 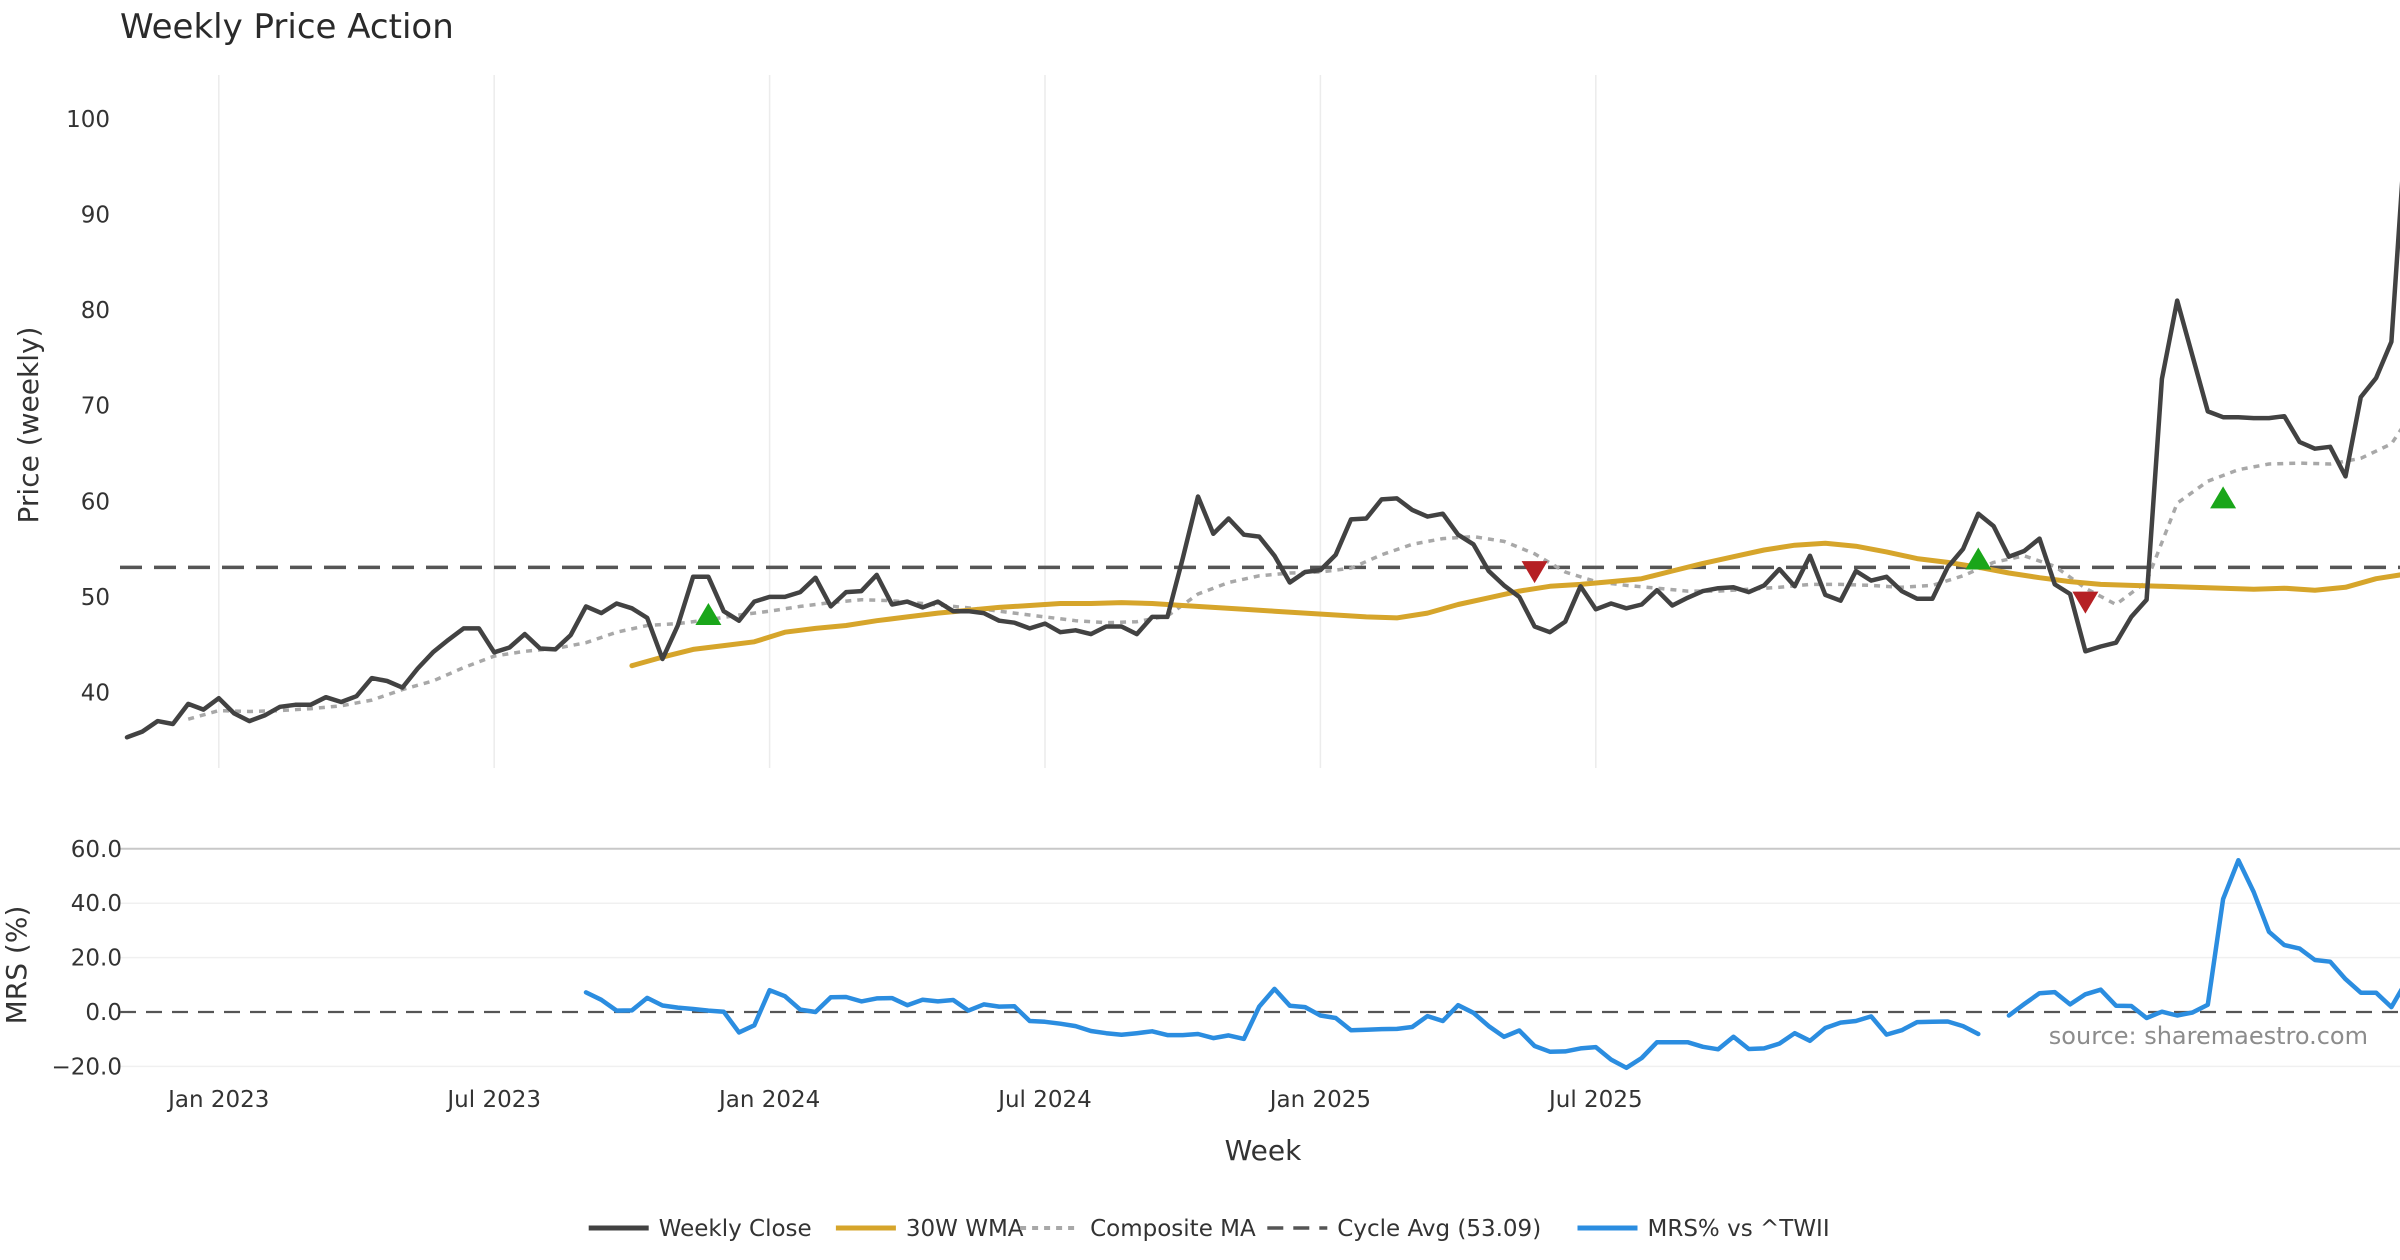 What do you see at coordinates (88, 120) in the screenshot?
I see `price-y-tick-label: 100` at bounding box center [88, 120].